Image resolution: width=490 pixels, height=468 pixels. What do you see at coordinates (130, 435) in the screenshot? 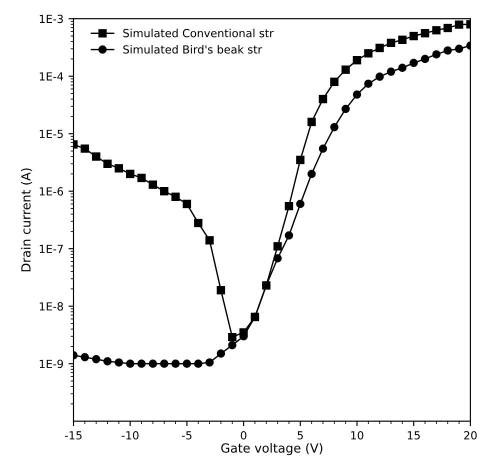
I see `x-tick-label: -10` at bounding box center [130, 435].